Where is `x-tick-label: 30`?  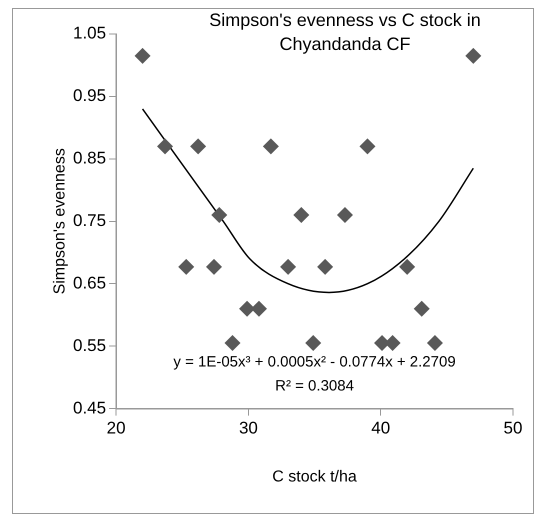
x-tick-label: 30 is located at coordinates (248, 428).